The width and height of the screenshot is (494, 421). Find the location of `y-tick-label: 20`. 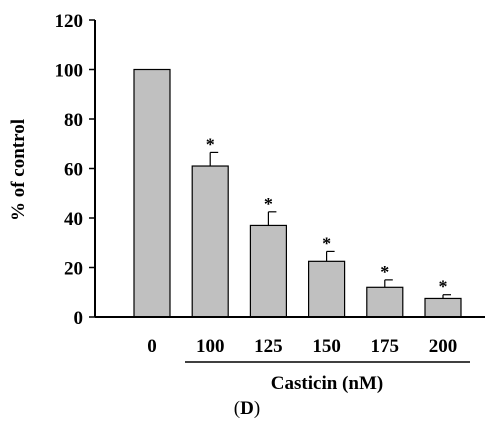

y-tick-label: 20 is located at coordinates (73, 269).